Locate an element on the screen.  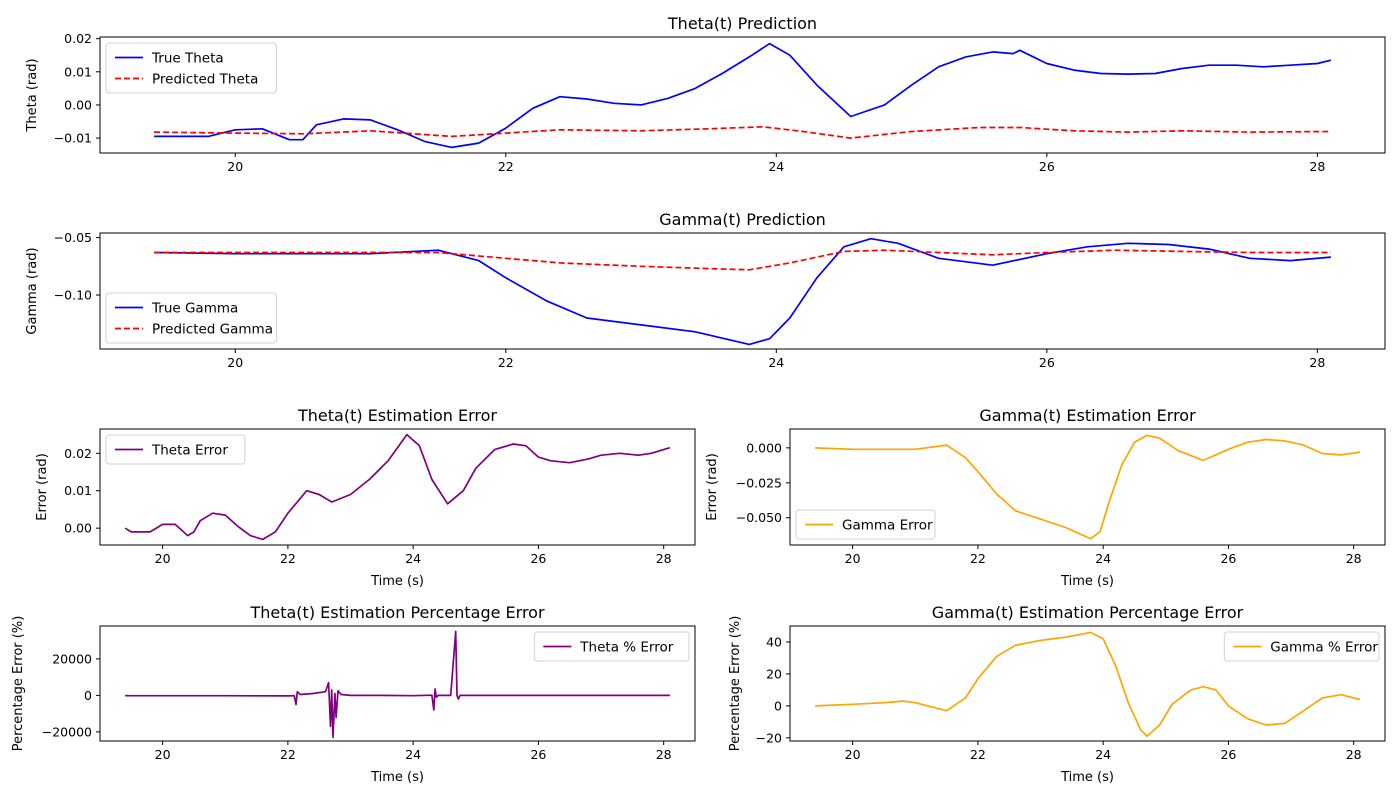
legend-label: Predicted Theta is located at coordinates (205, 80).